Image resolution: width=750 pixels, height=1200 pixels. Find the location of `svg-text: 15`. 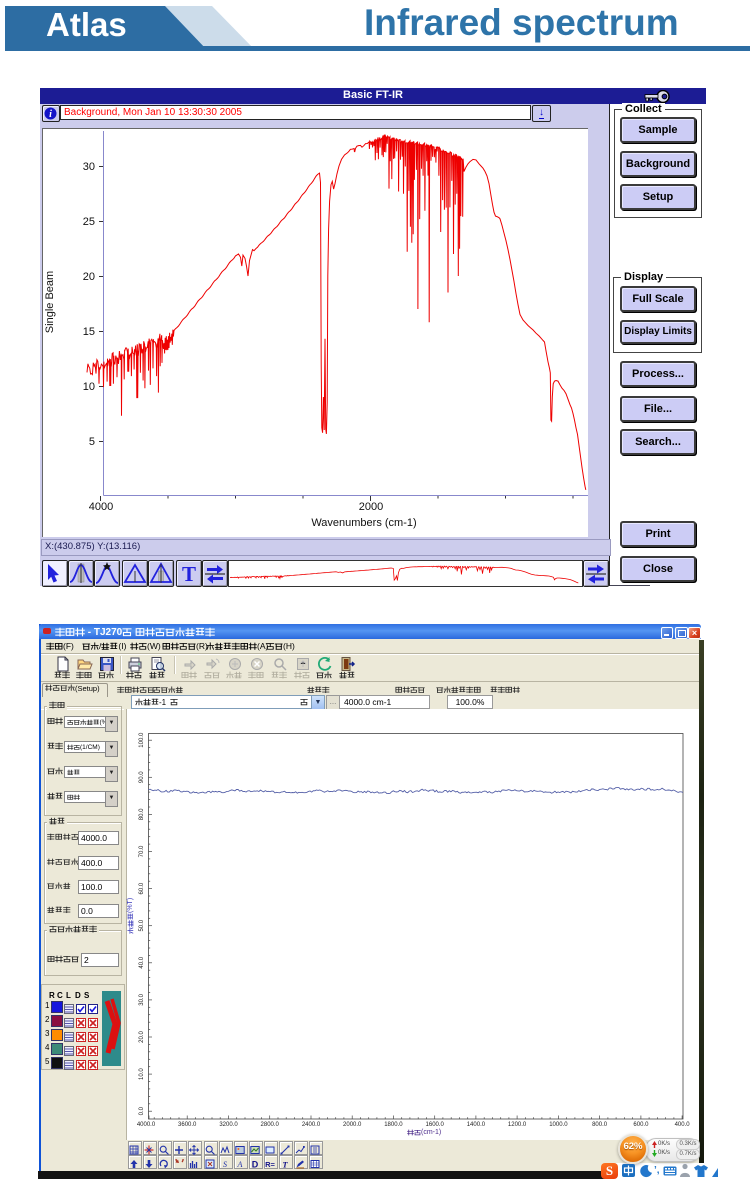

svg-text: 15 is located at coordinates (89, 332).